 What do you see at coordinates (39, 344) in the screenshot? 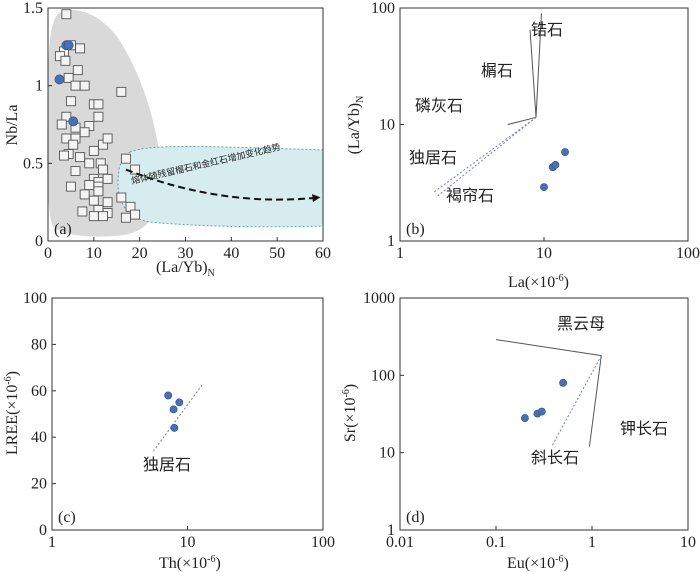
I see `y-tick-label: 80` at bounding box center [39, 344].